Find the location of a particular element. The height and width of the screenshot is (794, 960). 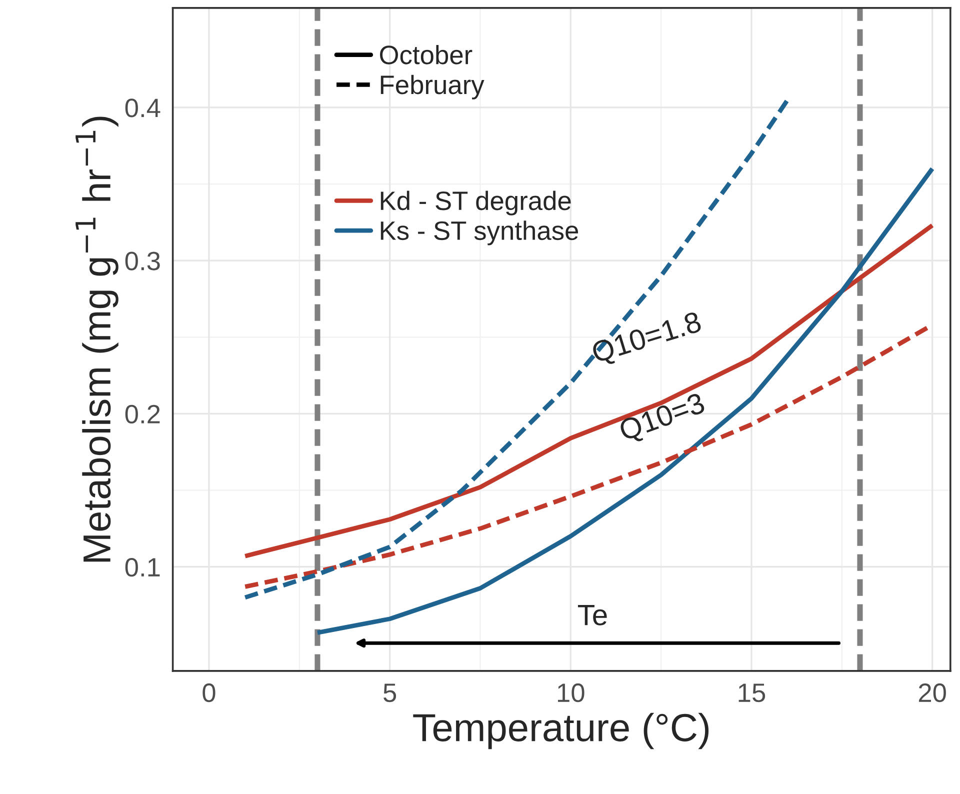

x-tick-label: 0 is located at coordinates (209, 692).